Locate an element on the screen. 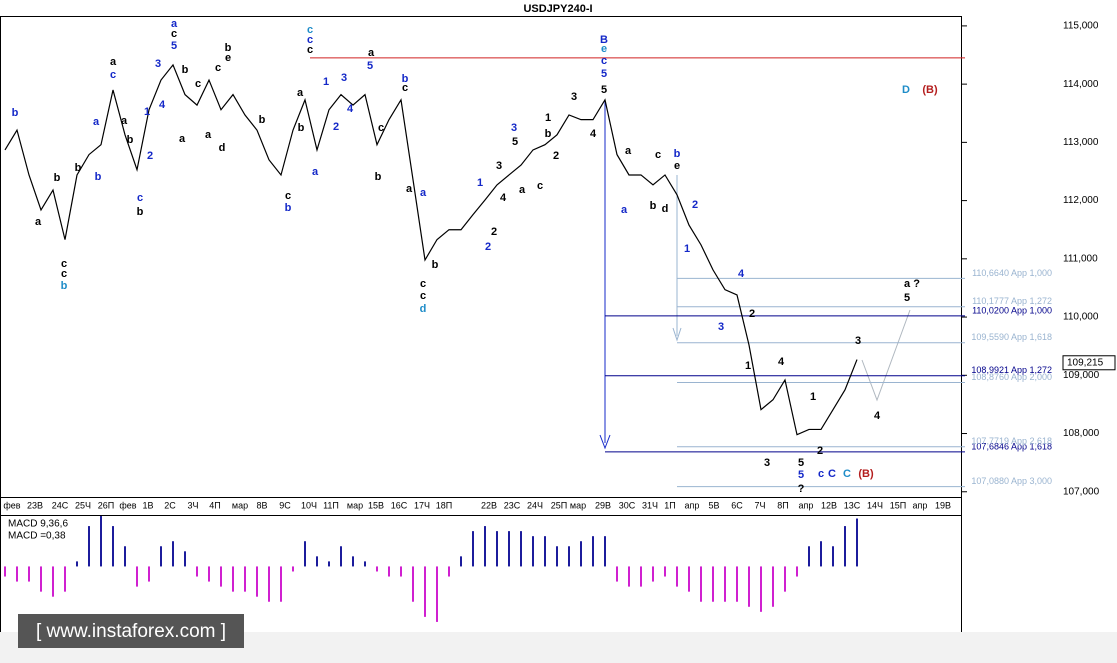 Image resolution: width=1117 pixels, height=663 pixels. x-tick-label: 26П is located at coordinates (106, 505).